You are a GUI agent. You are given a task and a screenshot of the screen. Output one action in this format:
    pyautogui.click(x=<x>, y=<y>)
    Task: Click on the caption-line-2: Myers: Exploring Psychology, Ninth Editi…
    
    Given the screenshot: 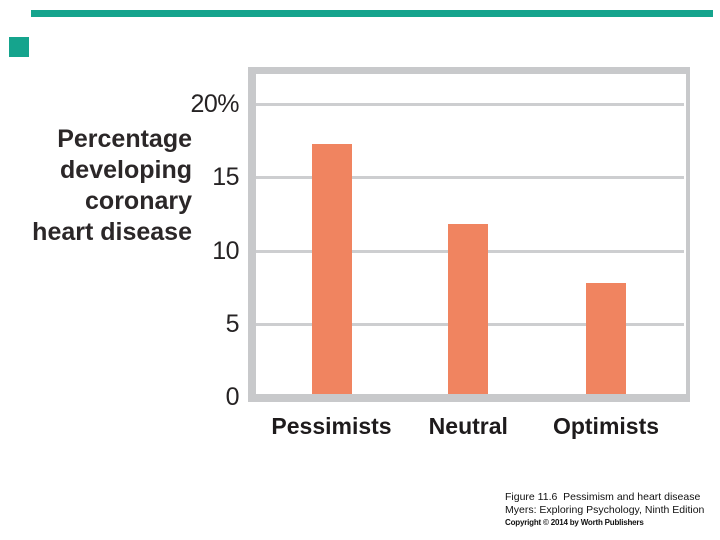 What is the action you would take?
    pyautogui.click(x=605, y=510)
    